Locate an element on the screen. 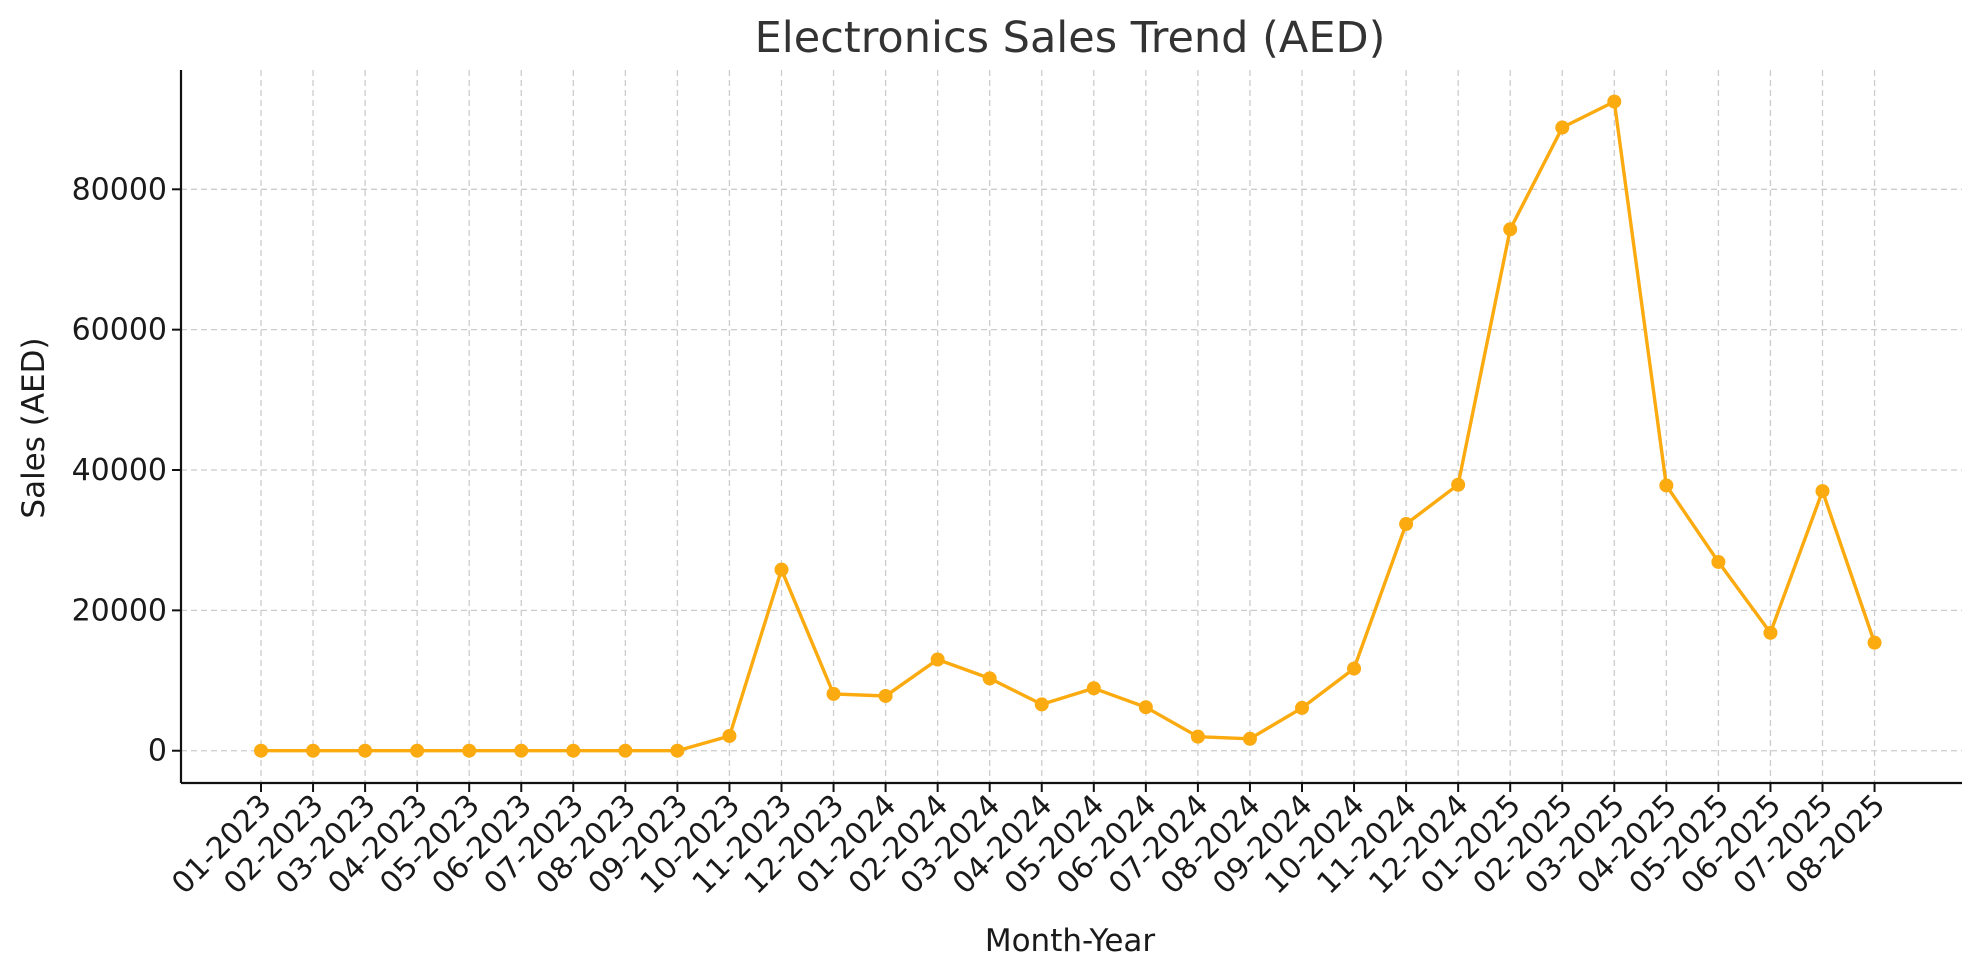 Image resolution: width=1979 pixels, height=980 pixels. y-tick-label: 60000 is located at coordinates (119, 330).